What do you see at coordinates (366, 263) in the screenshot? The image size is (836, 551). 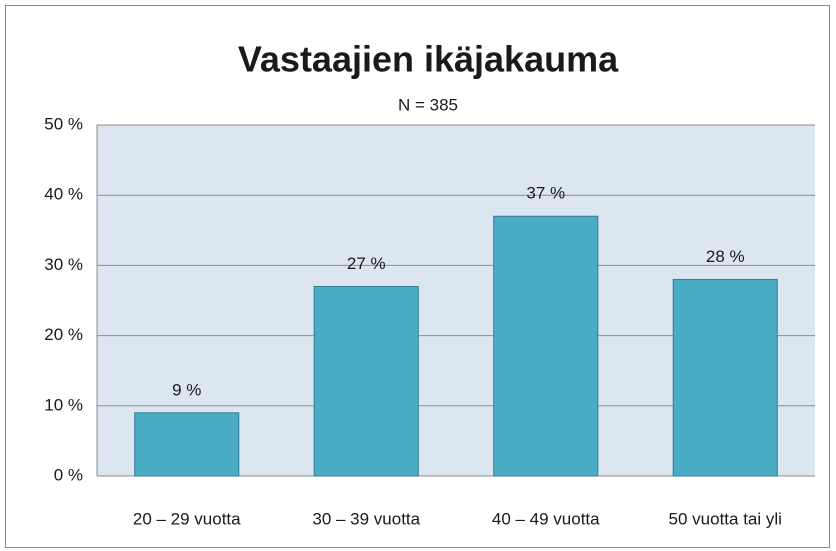 I see `value-label: 27 %` at bounding box center [366, 263].